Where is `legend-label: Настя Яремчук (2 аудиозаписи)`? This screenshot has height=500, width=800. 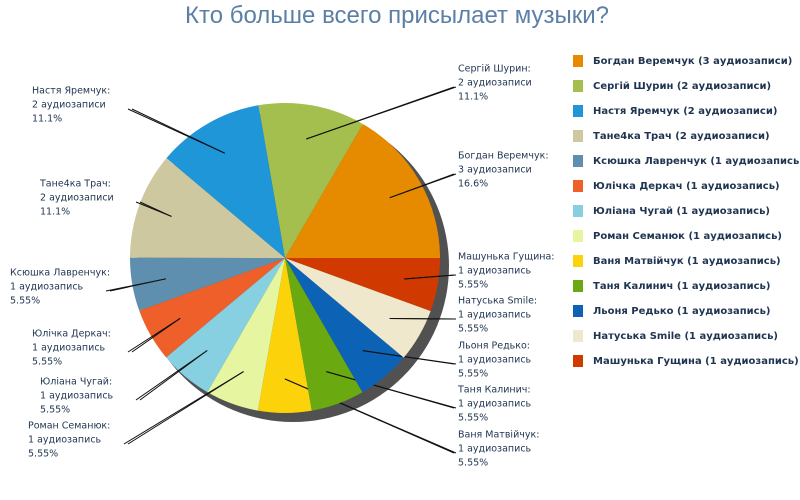 legend-label: Настя Яремчук (2 аудиозаписи) is located at coordinates (685, 111).